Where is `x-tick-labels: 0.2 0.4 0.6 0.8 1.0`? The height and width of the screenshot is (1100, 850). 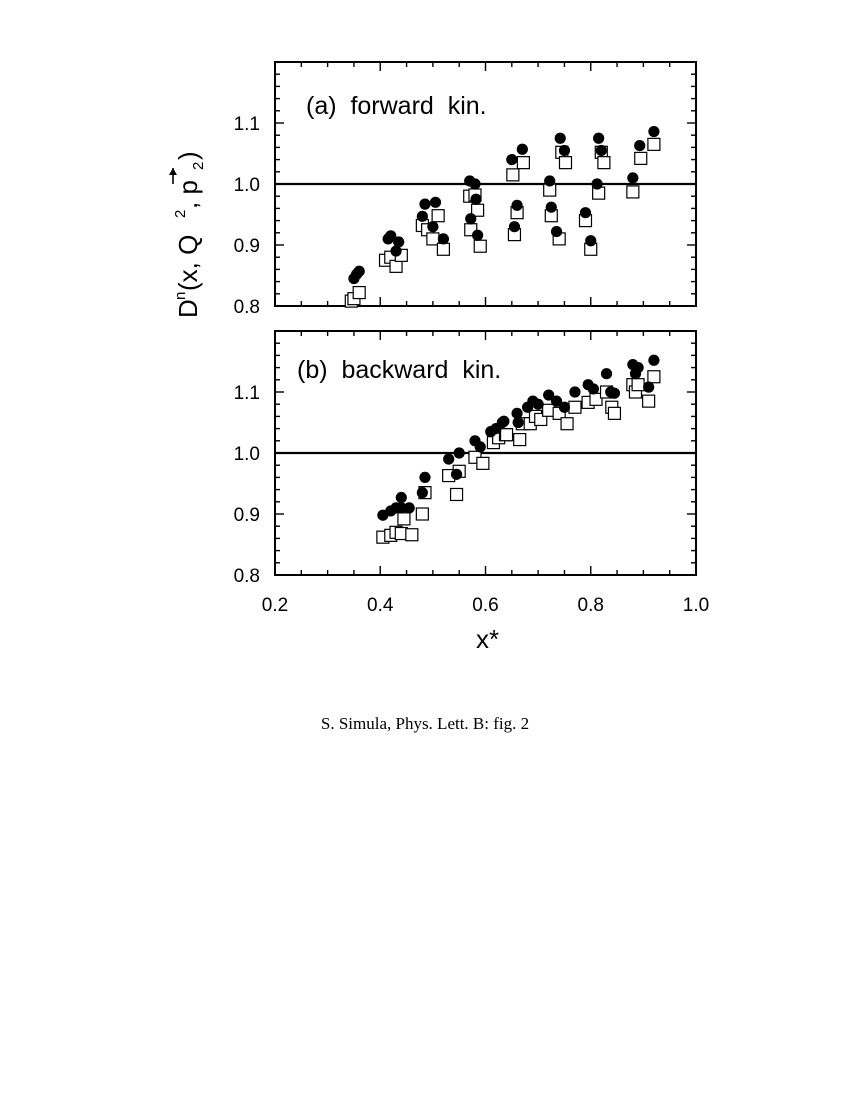 x-tick-labels: 0.2 0.4 0.6 0.8 1.0 is located at coordinates (485, 605).